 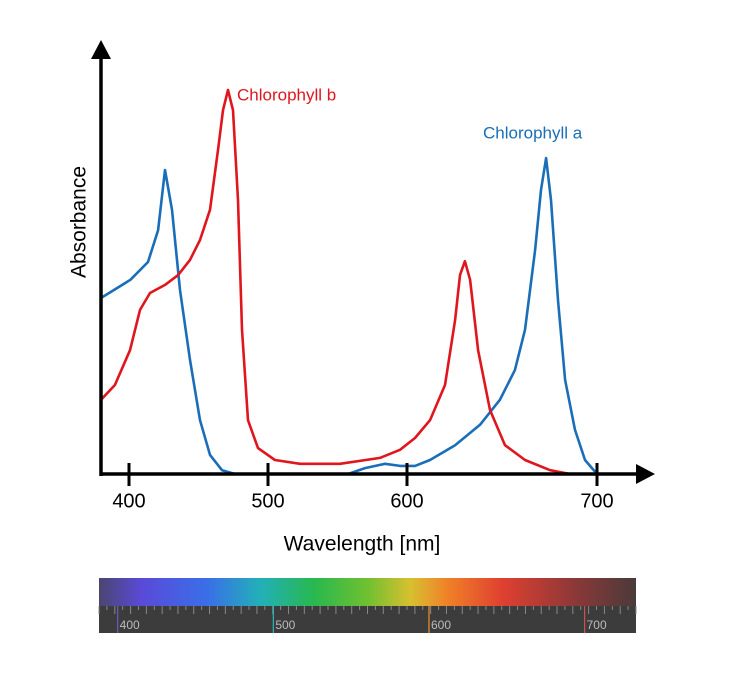 What do you see at coordinates (286, 94) in the screenshot?
I see `series-label: Chlorophyll b` at bounding box center [286, 94].